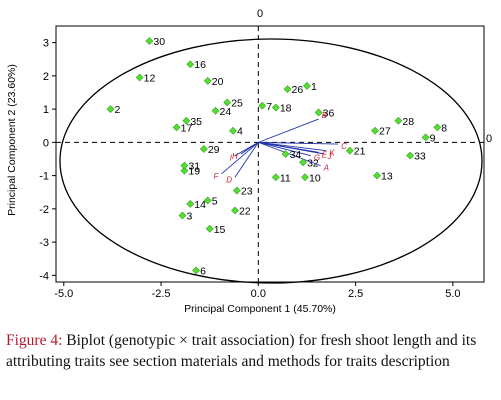 The image size is (501, 400). Describe the element at coordinates (260, 309) in the screenshot. I see `x-axis-label: Principal Component 1 (45.70%)` at that location.